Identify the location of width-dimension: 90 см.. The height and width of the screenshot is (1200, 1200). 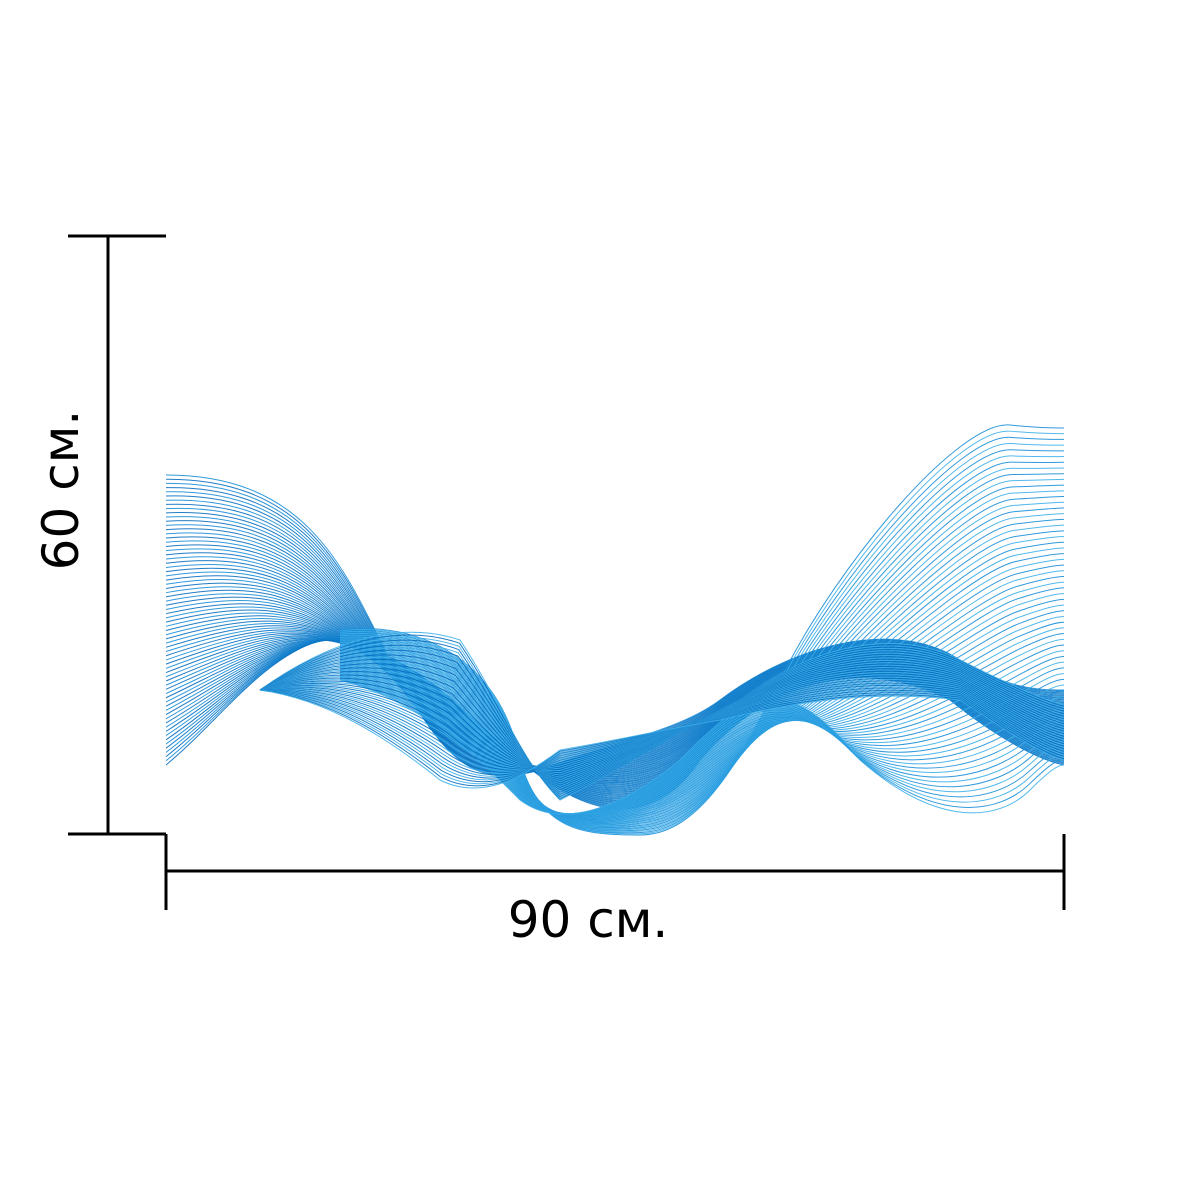
(615, 891).